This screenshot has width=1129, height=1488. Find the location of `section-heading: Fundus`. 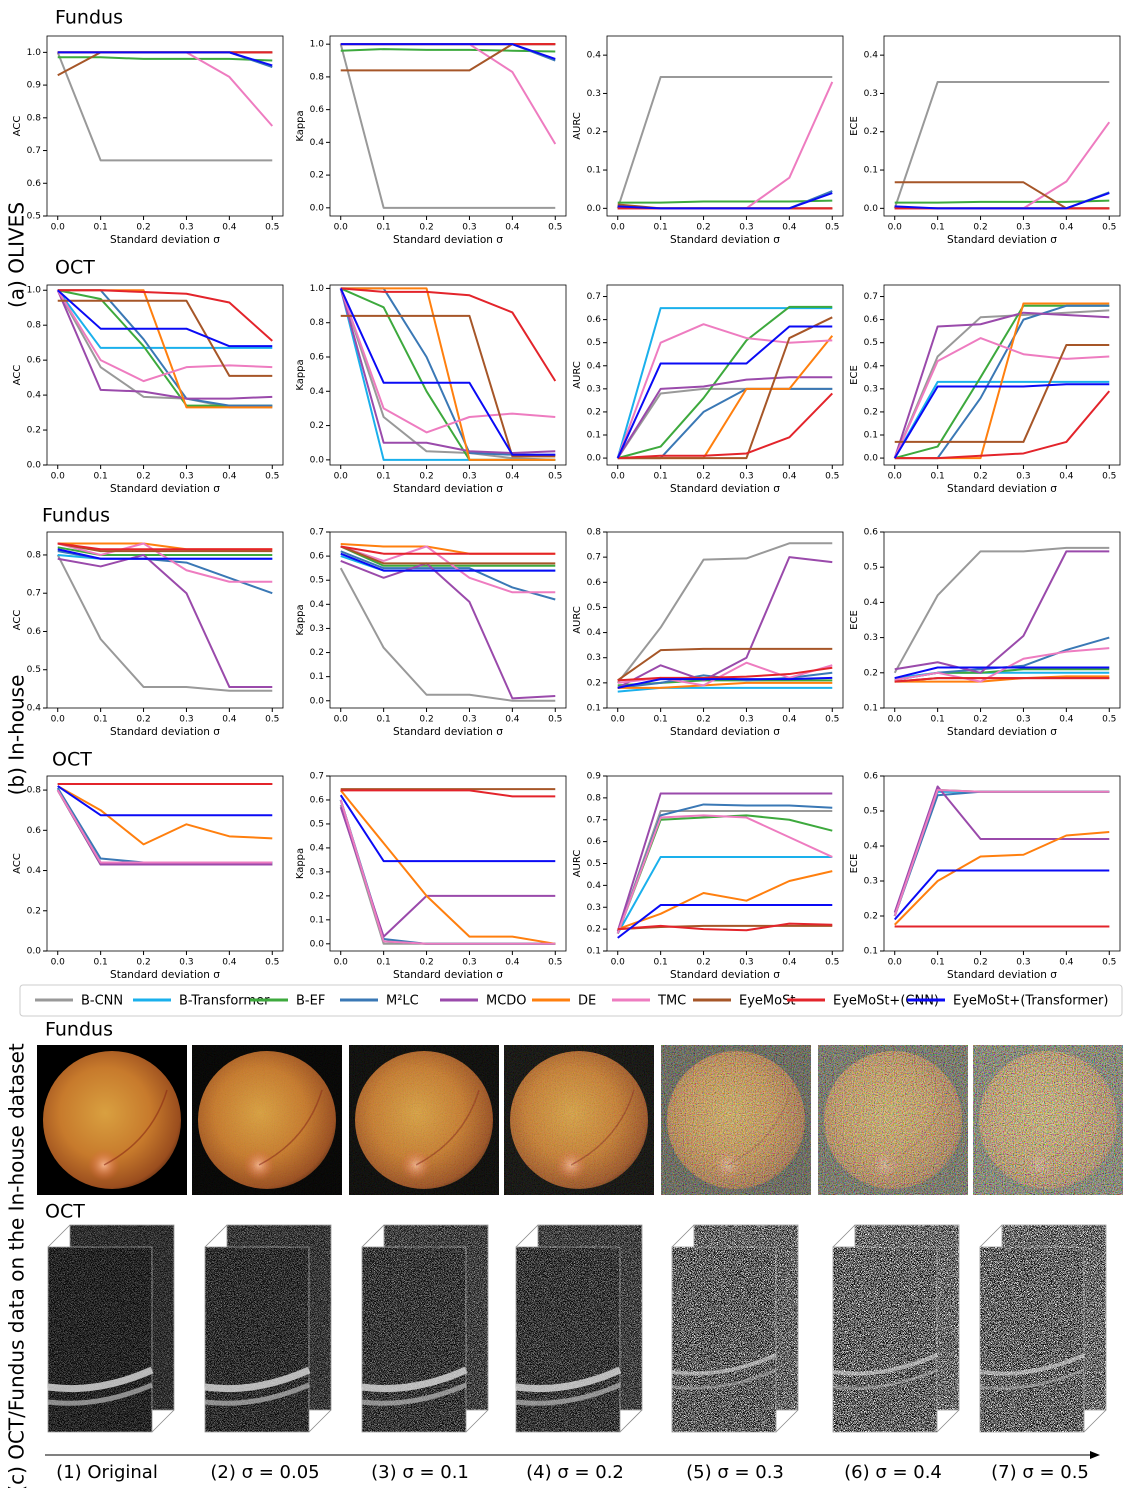

section-heading: Fundus is located at coordinates (89, 18).